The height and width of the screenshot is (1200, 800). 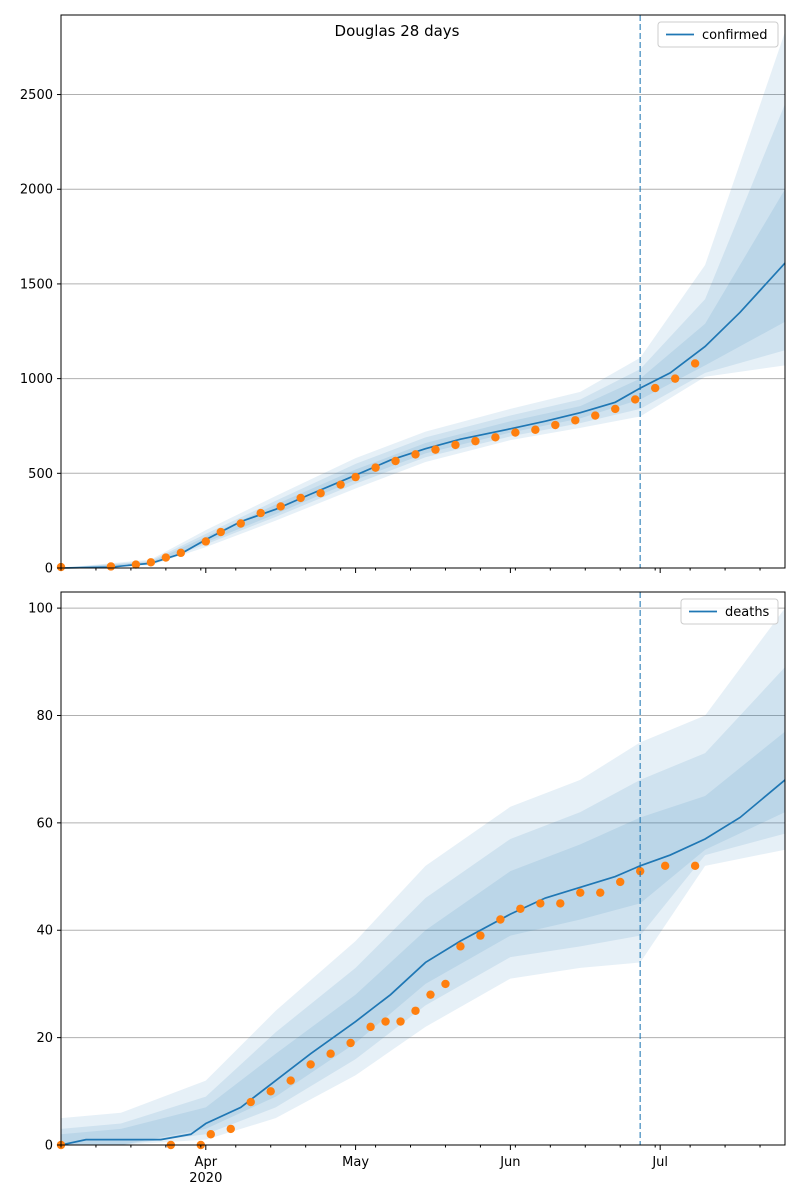 What do you see at coordinates (355, 1162) in the screenshot?
I see `x-tick-label: May` at bounding box center [355, 1162].